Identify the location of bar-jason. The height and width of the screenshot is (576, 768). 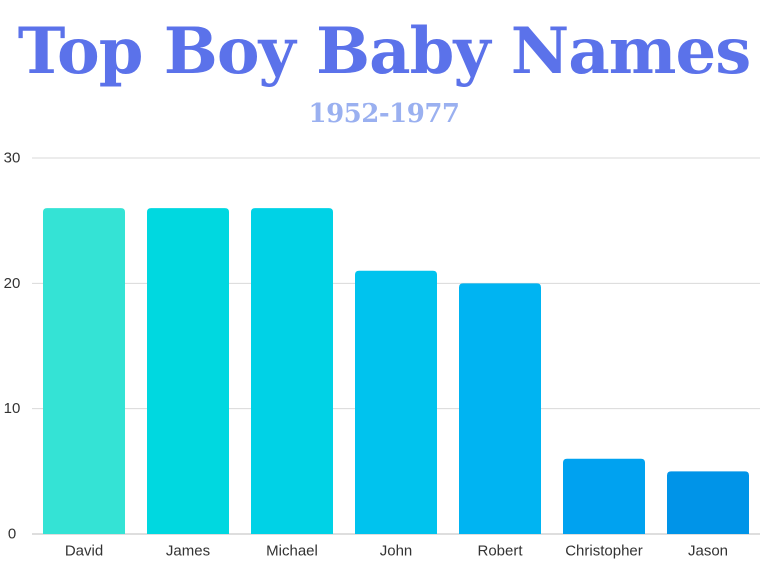
(708, 502).